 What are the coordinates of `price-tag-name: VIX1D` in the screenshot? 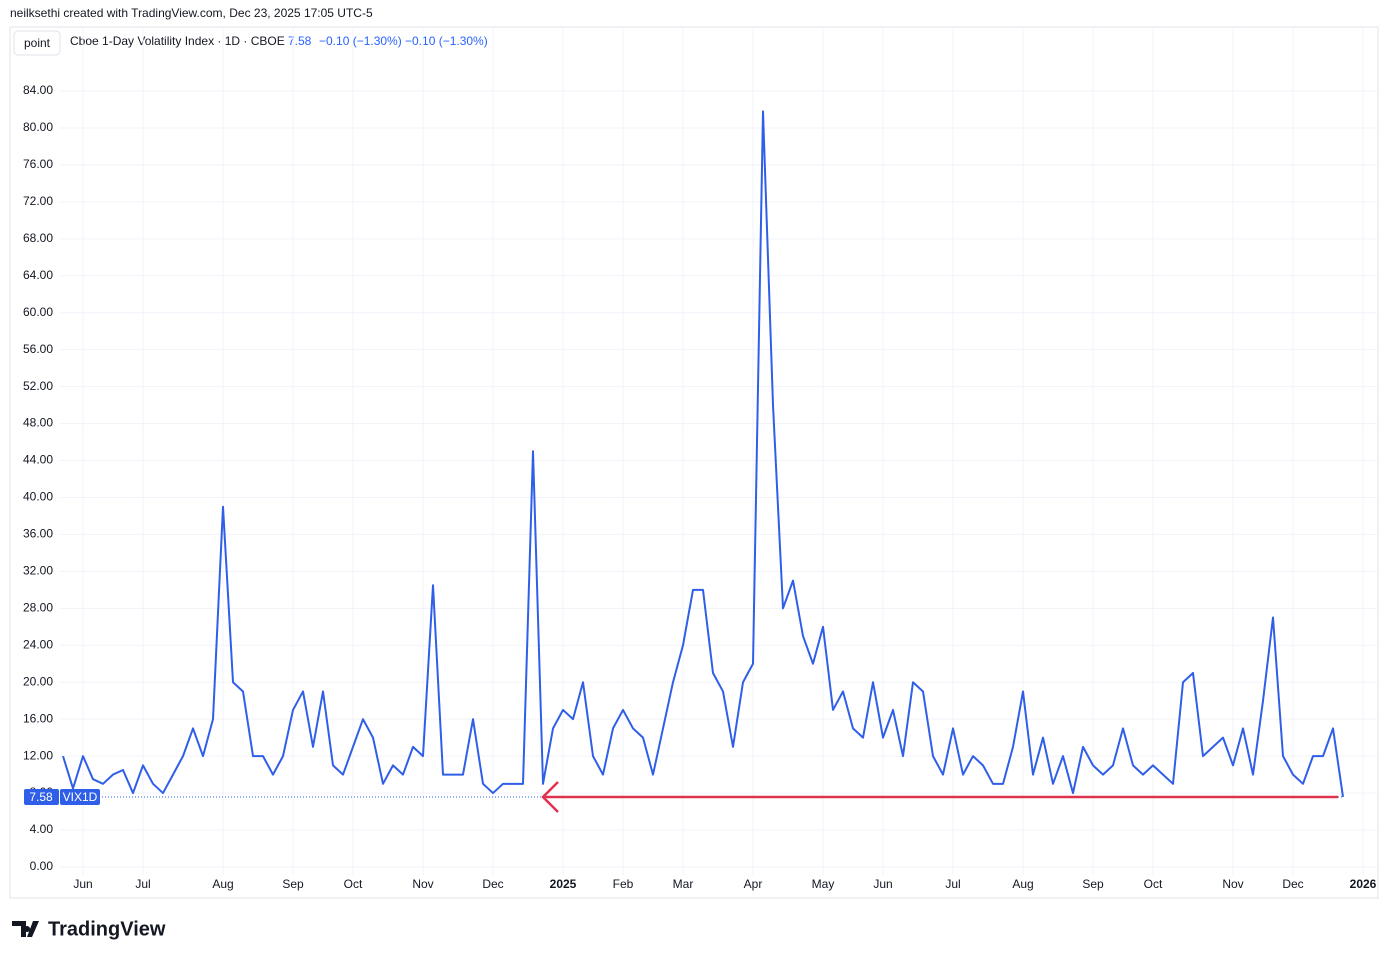 It's located at (80, 797).